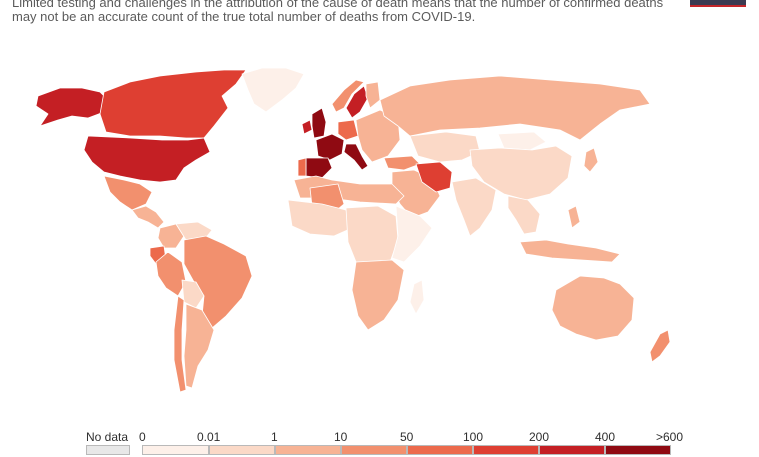  I want to click on region-ireland, so click(307, 127).